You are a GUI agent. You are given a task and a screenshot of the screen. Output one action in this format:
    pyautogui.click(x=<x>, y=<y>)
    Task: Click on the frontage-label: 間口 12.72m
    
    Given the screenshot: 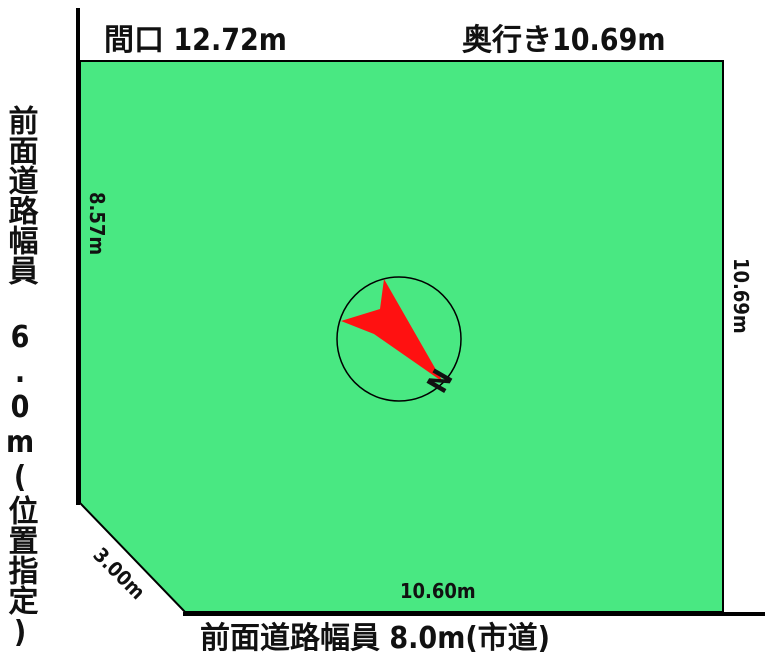 What is the action you would take?
    pyautogui.click(x=195, y=40)
    